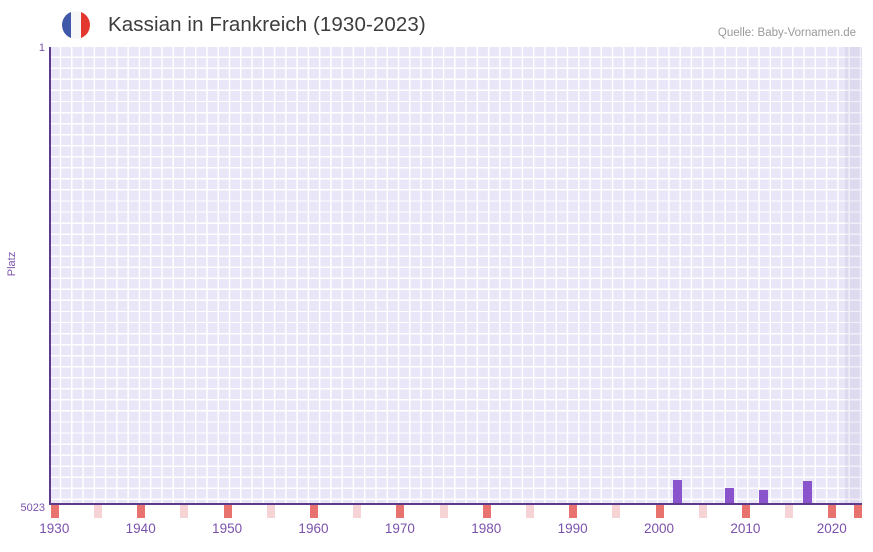  I want to click on bar-2017, so click(807, 492).